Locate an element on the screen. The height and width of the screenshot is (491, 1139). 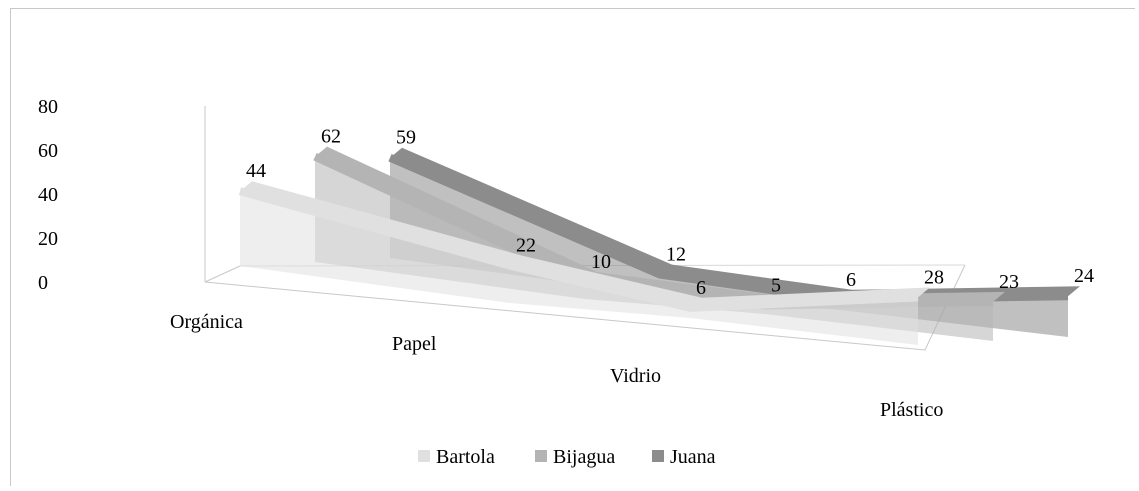
data-label: 44 is located at coordinates (256, 171).